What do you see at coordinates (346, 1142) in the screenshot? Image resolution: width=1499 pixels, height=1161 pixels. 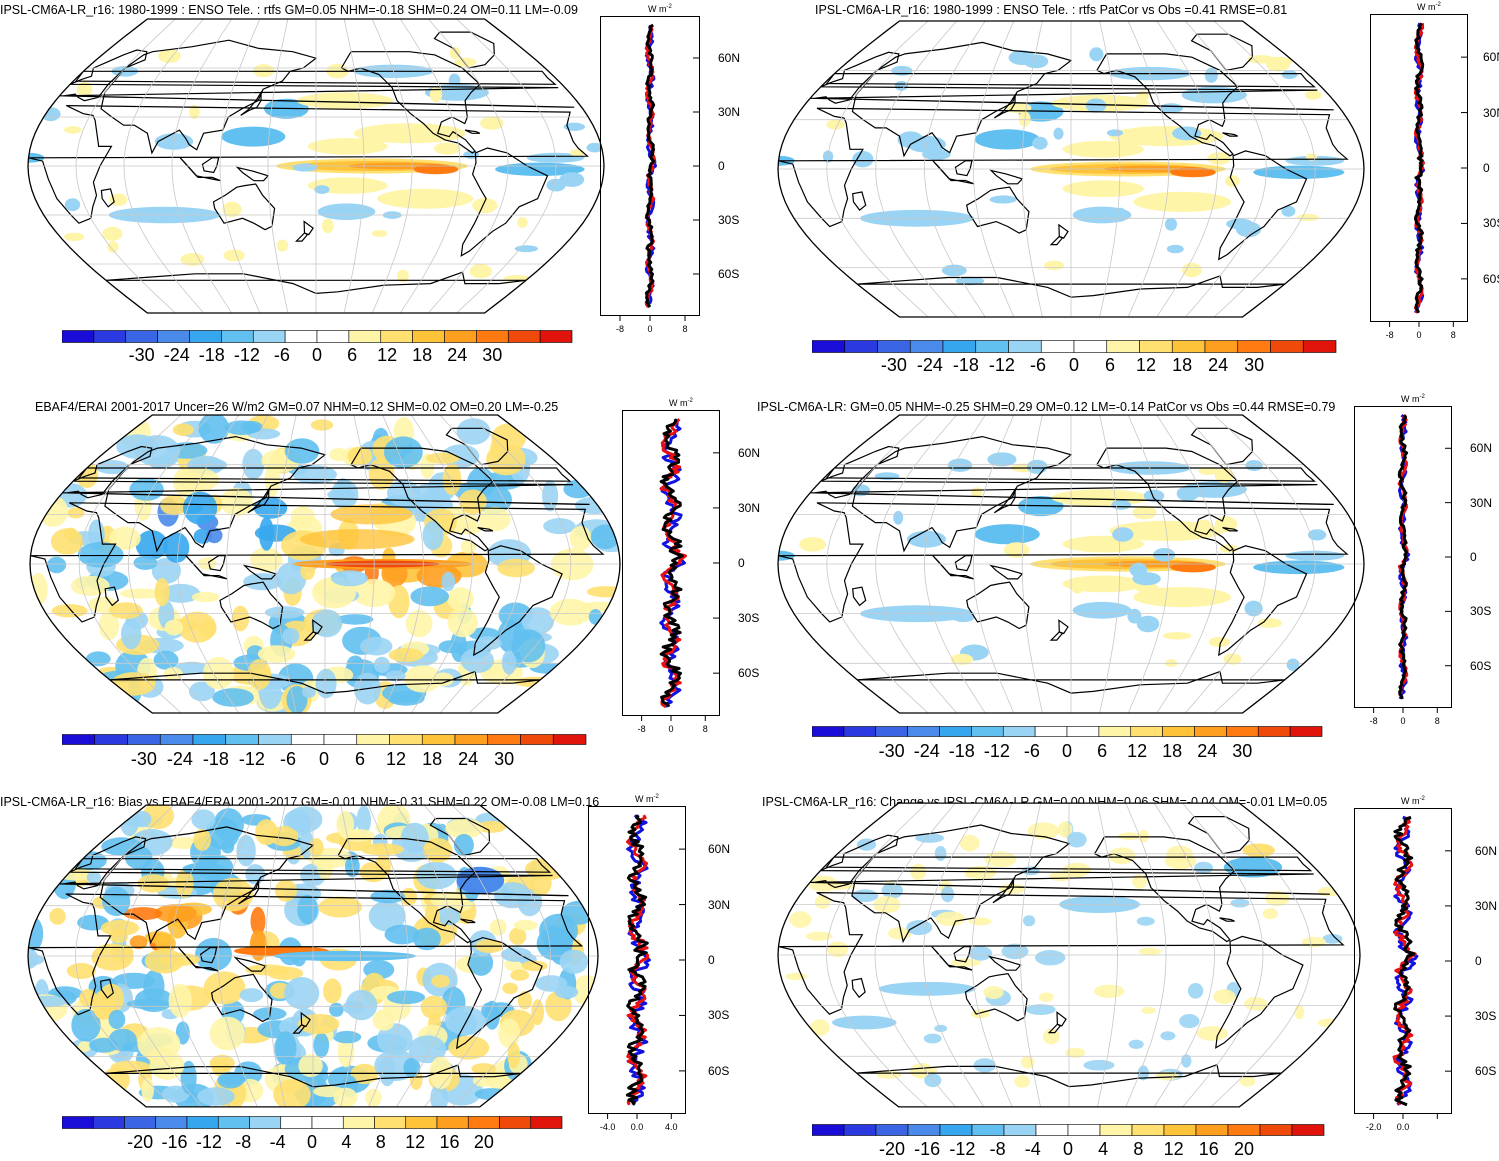 I see `colorbar-tick-label: 4` at bounding box center [346, 1142].